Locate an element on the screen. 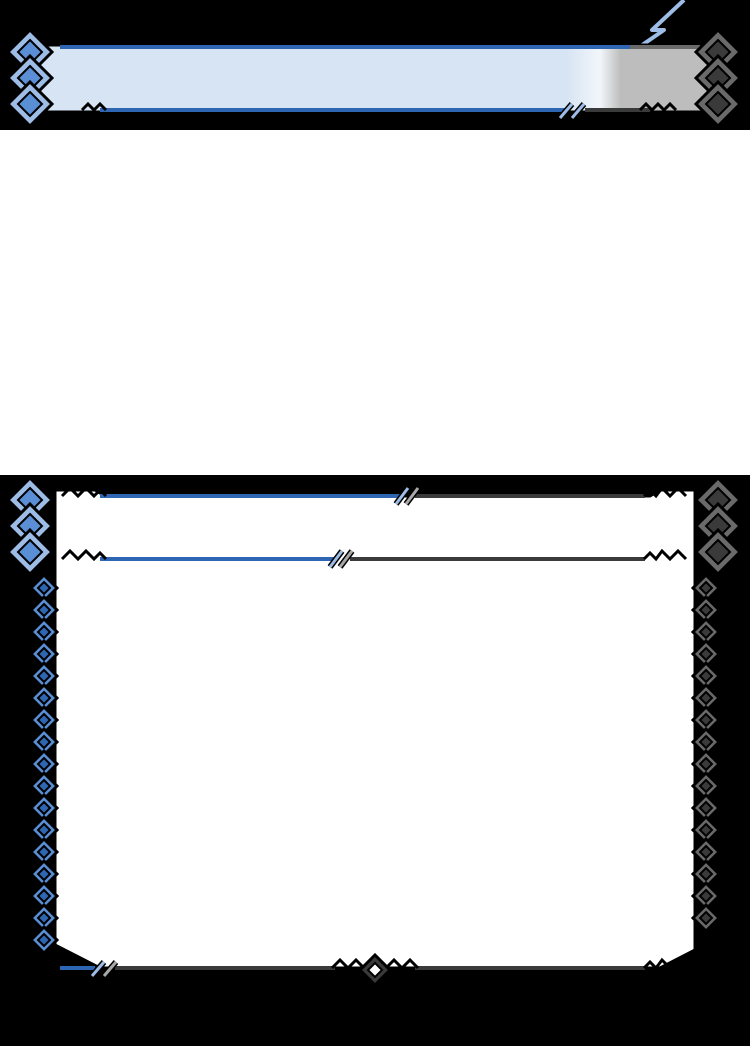  title-right-diamonds is located at coordinates (718, 78).